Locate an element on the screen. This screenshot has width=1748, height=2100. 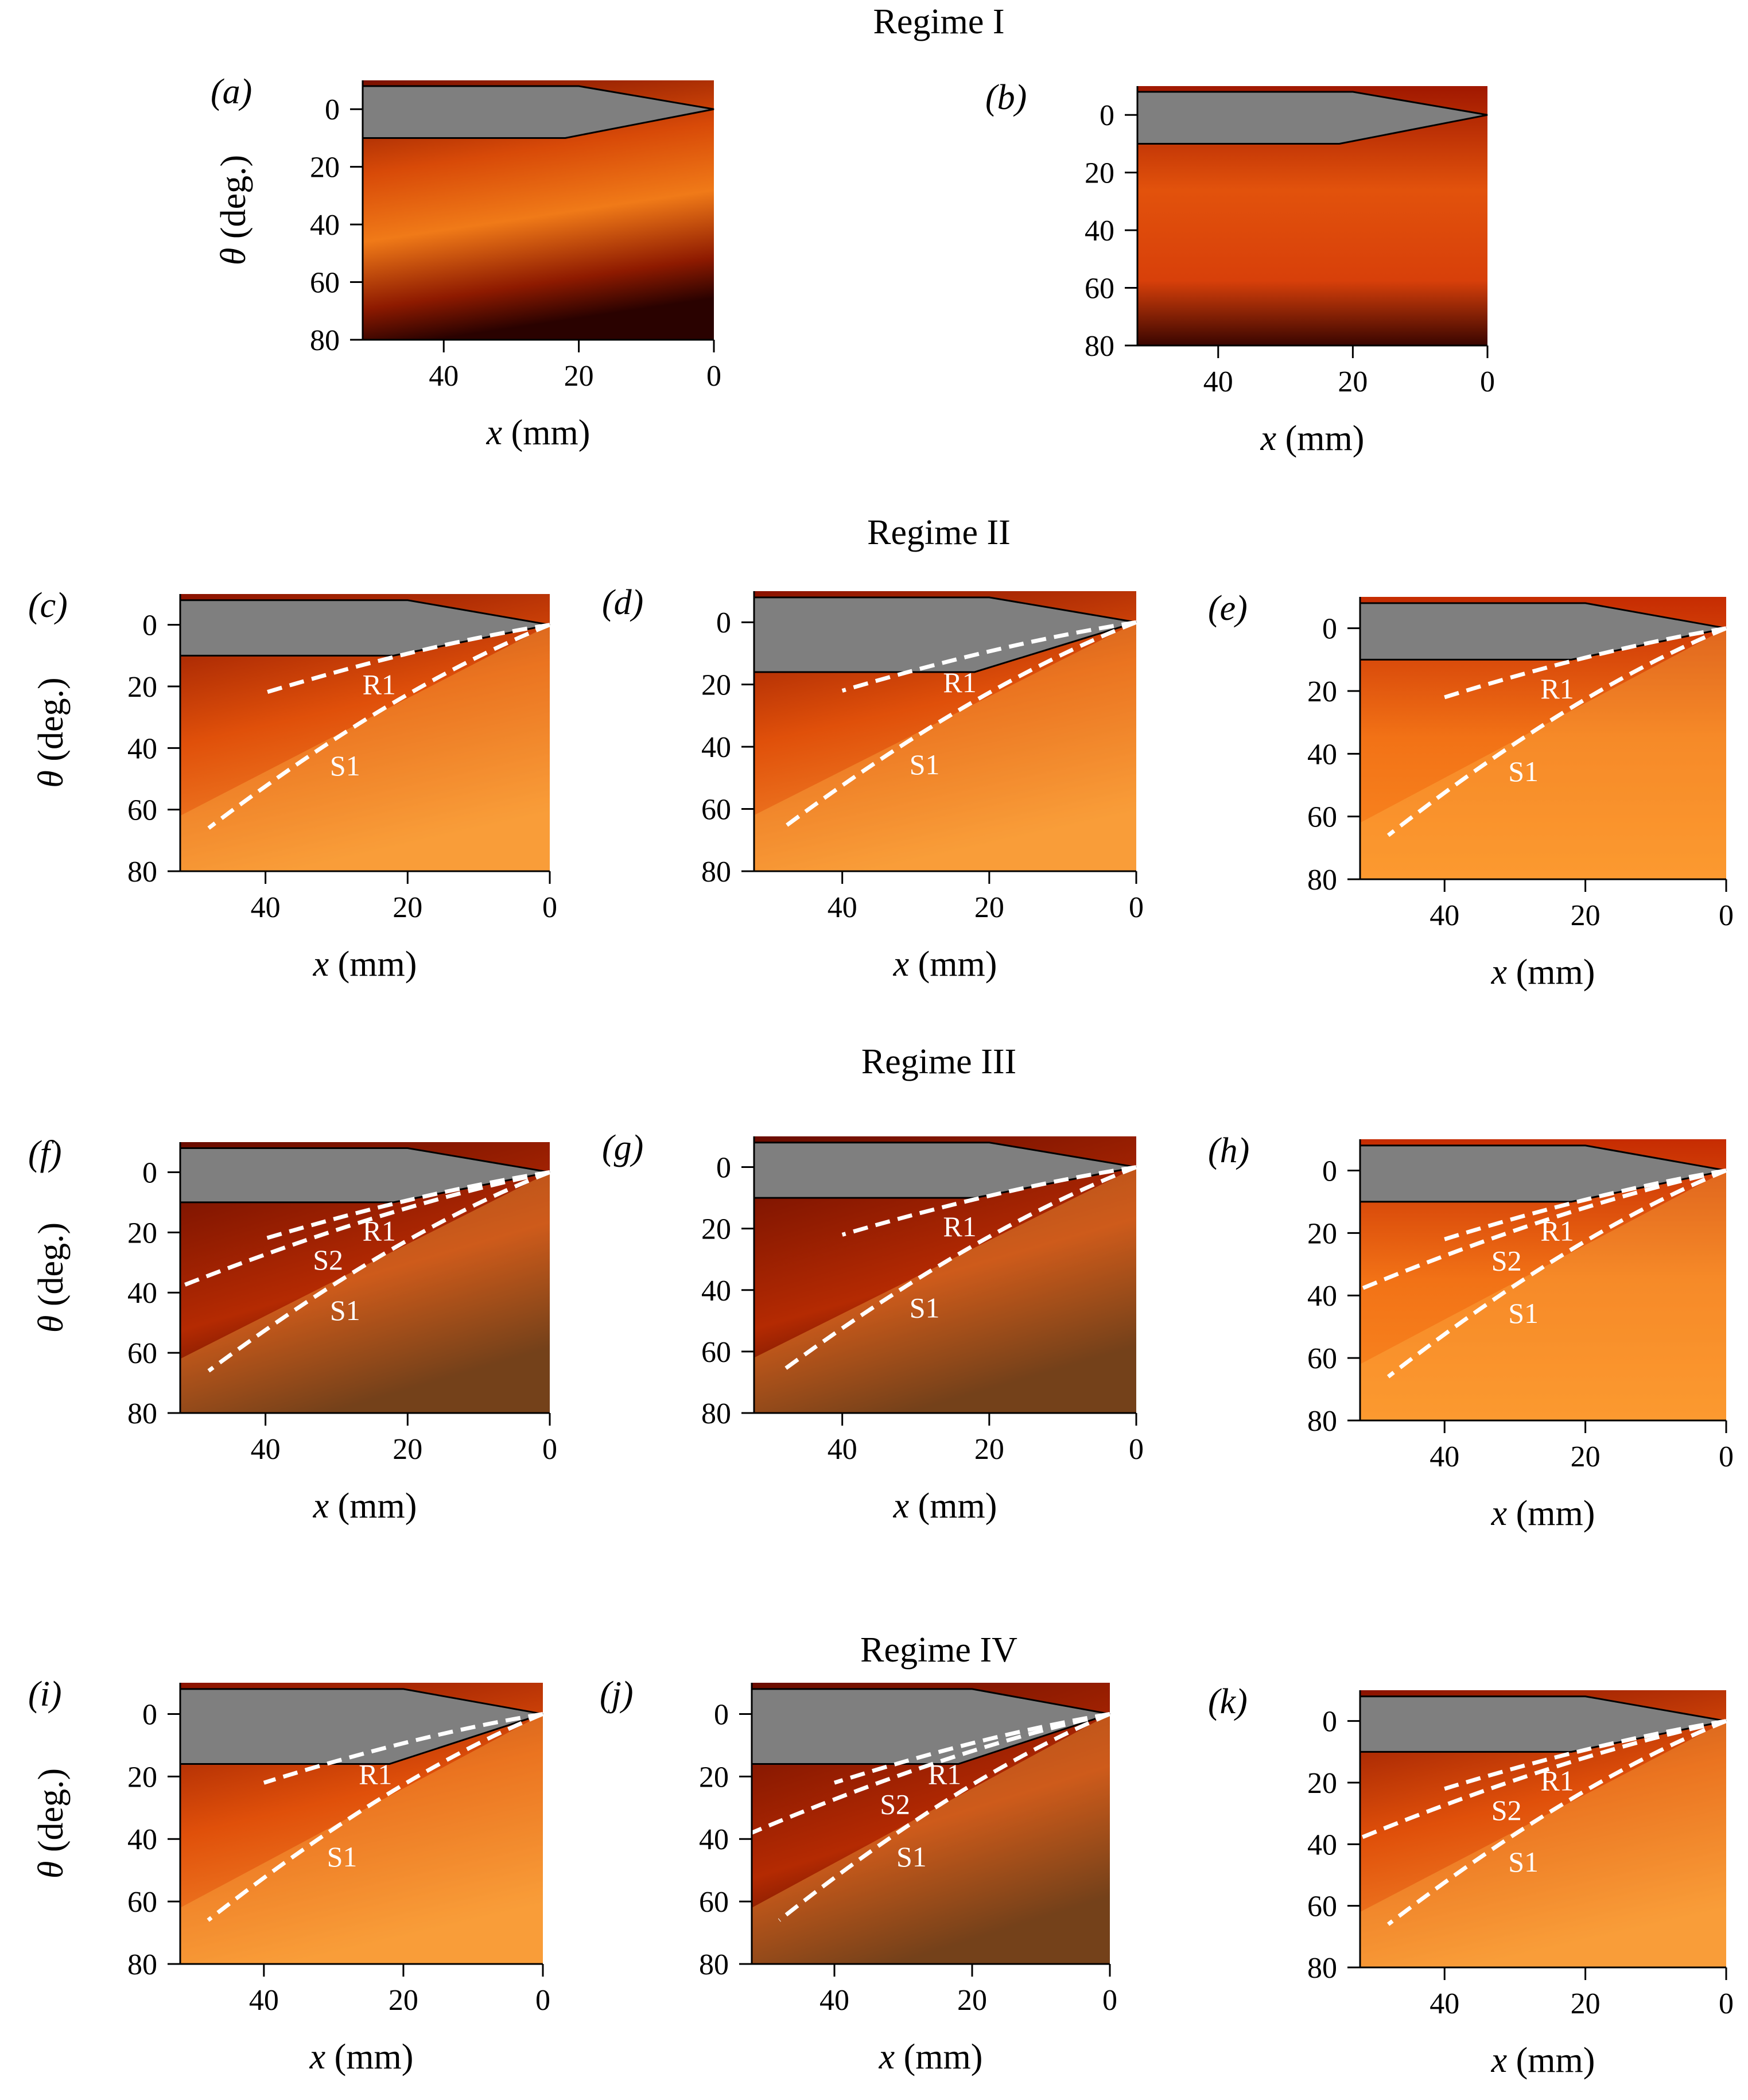
panel-label: (j) is located at coordinates (617, 1694).